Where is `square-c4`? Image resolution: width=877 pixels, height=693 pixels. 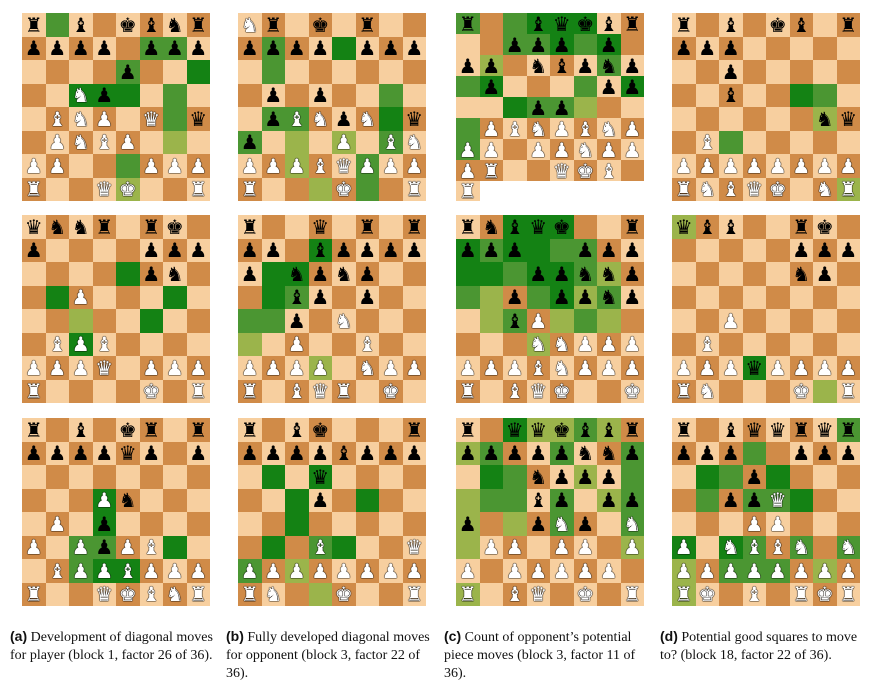 square-c4 is located at coordinates (731, 119).